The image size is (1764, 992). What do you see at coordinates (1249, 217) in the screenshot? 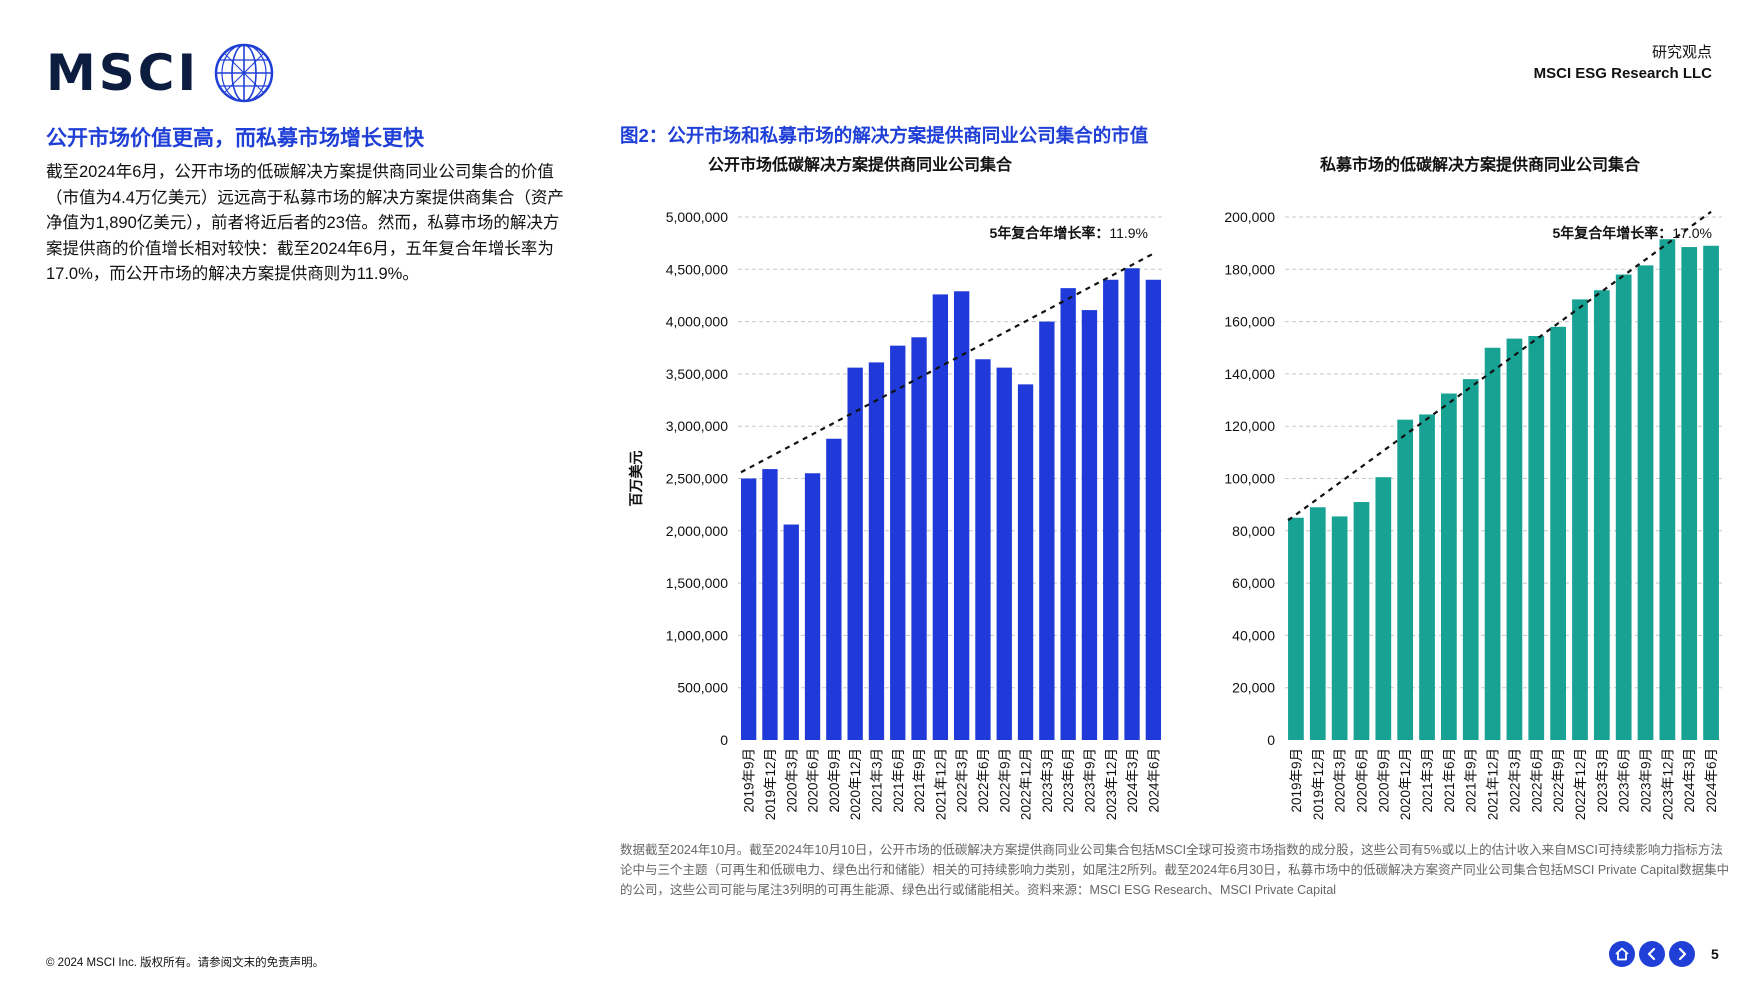
I see `y-tick-label: 200,000` at bounding box center [1249, 217].